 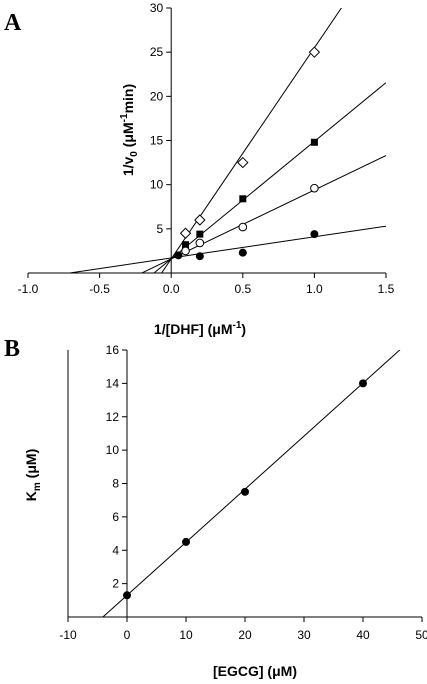 I want to click on x-axis-label-a: 1/[DHF] (μM-1), so click(x=200, y=328).